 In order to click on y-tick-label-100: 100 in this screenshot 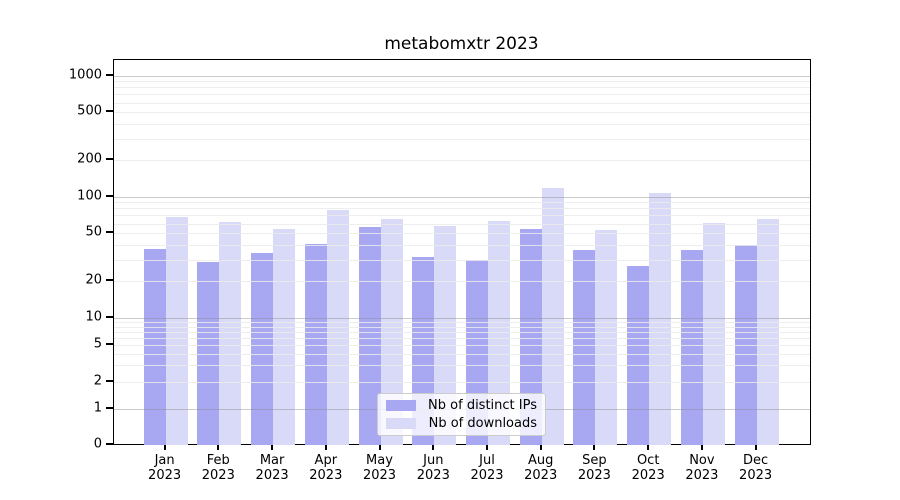, I will do `click(89, 196)`.